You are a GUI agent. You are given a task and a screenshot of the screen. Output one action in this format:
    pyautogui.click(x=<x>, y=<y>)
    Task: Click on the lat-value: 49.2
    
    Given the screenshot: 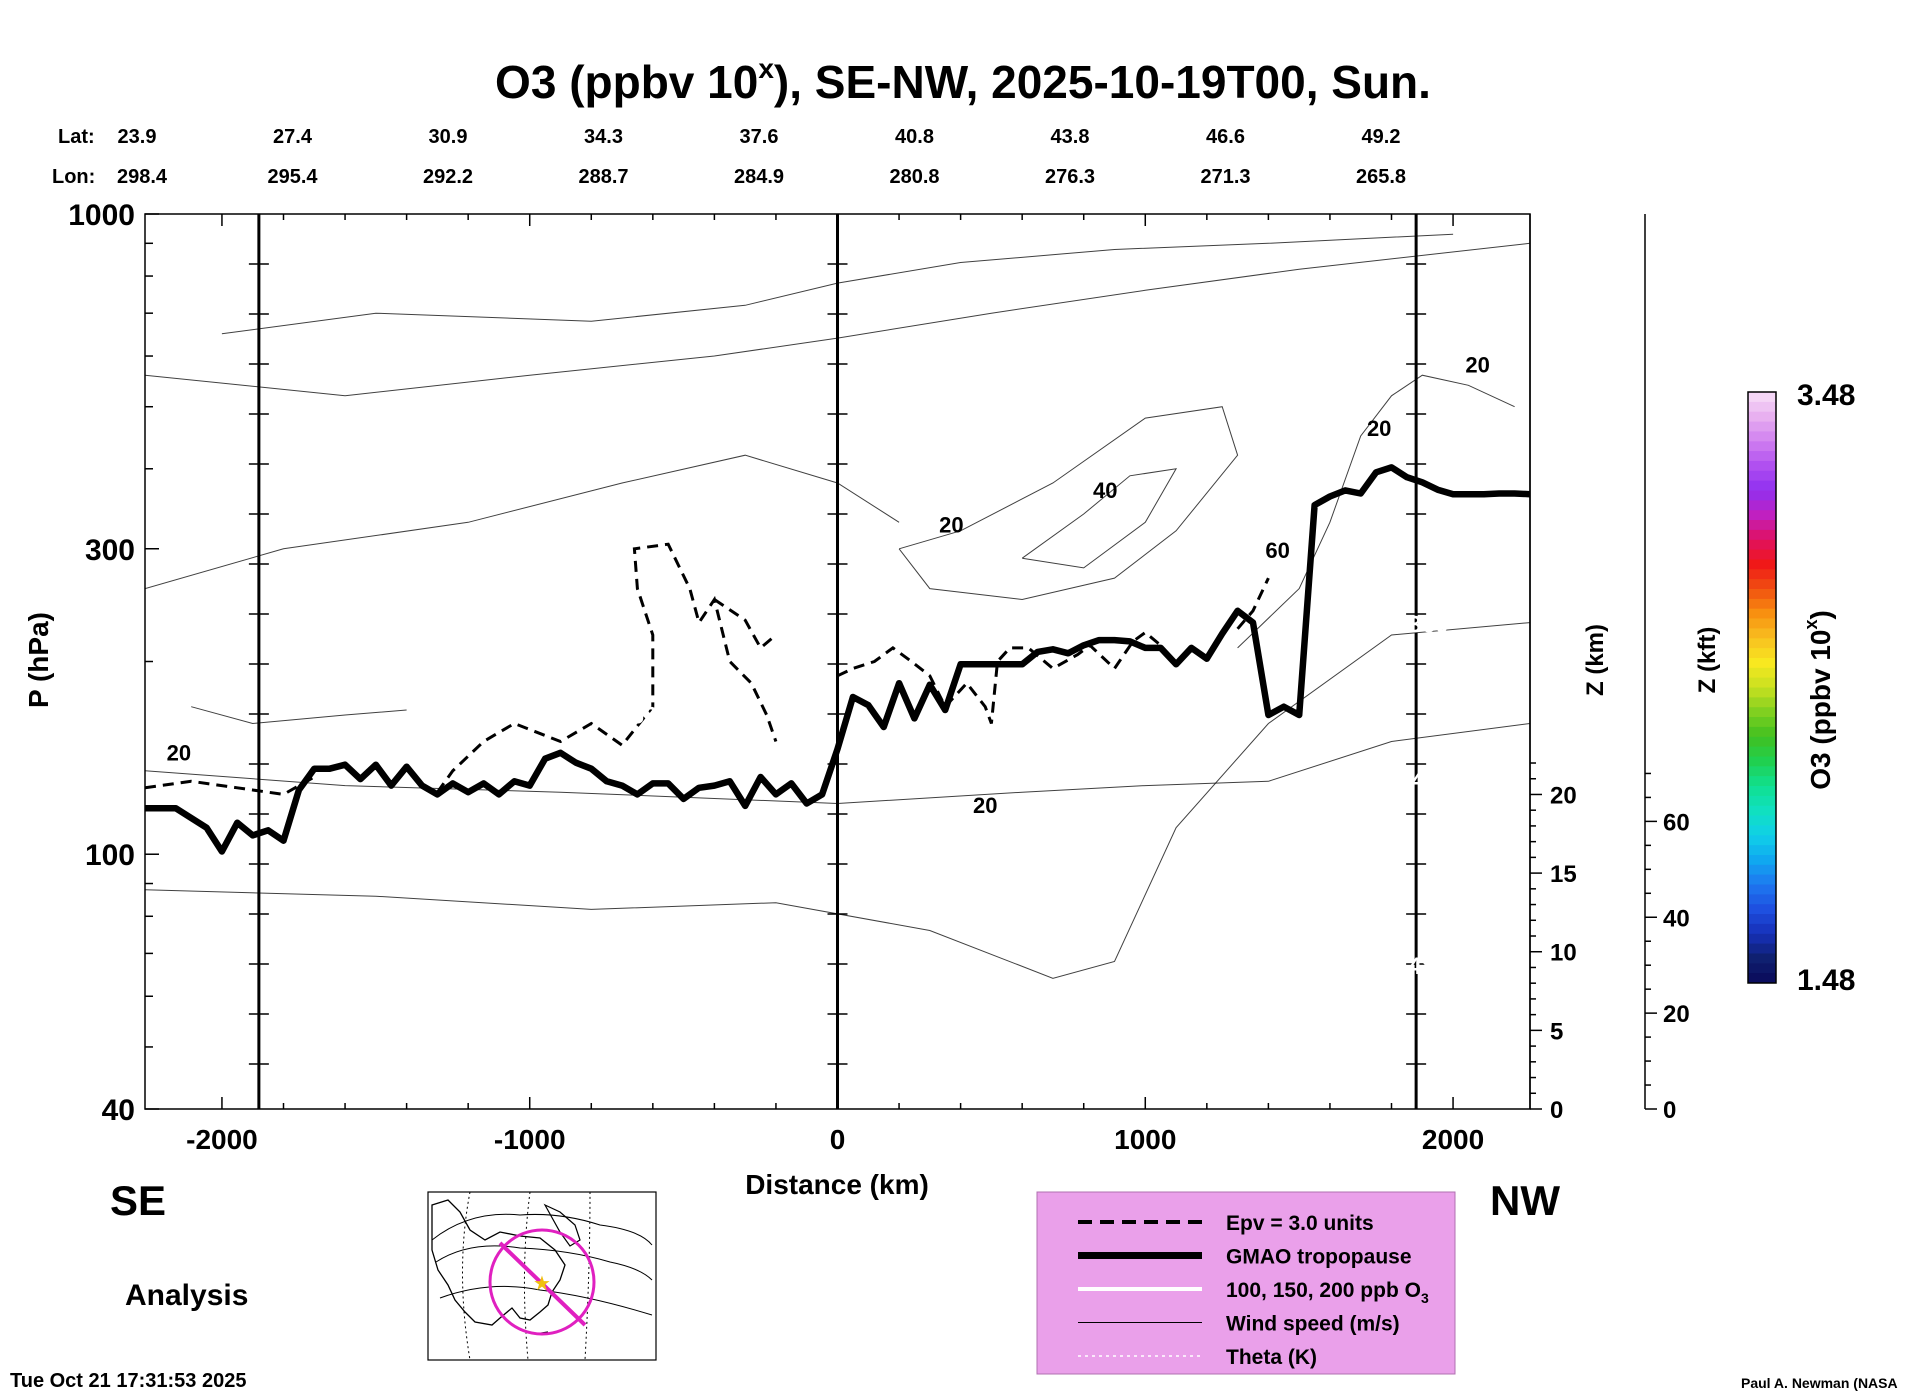 What is the action you would take?
    pyautogui.click(x=1381, y=137)
    